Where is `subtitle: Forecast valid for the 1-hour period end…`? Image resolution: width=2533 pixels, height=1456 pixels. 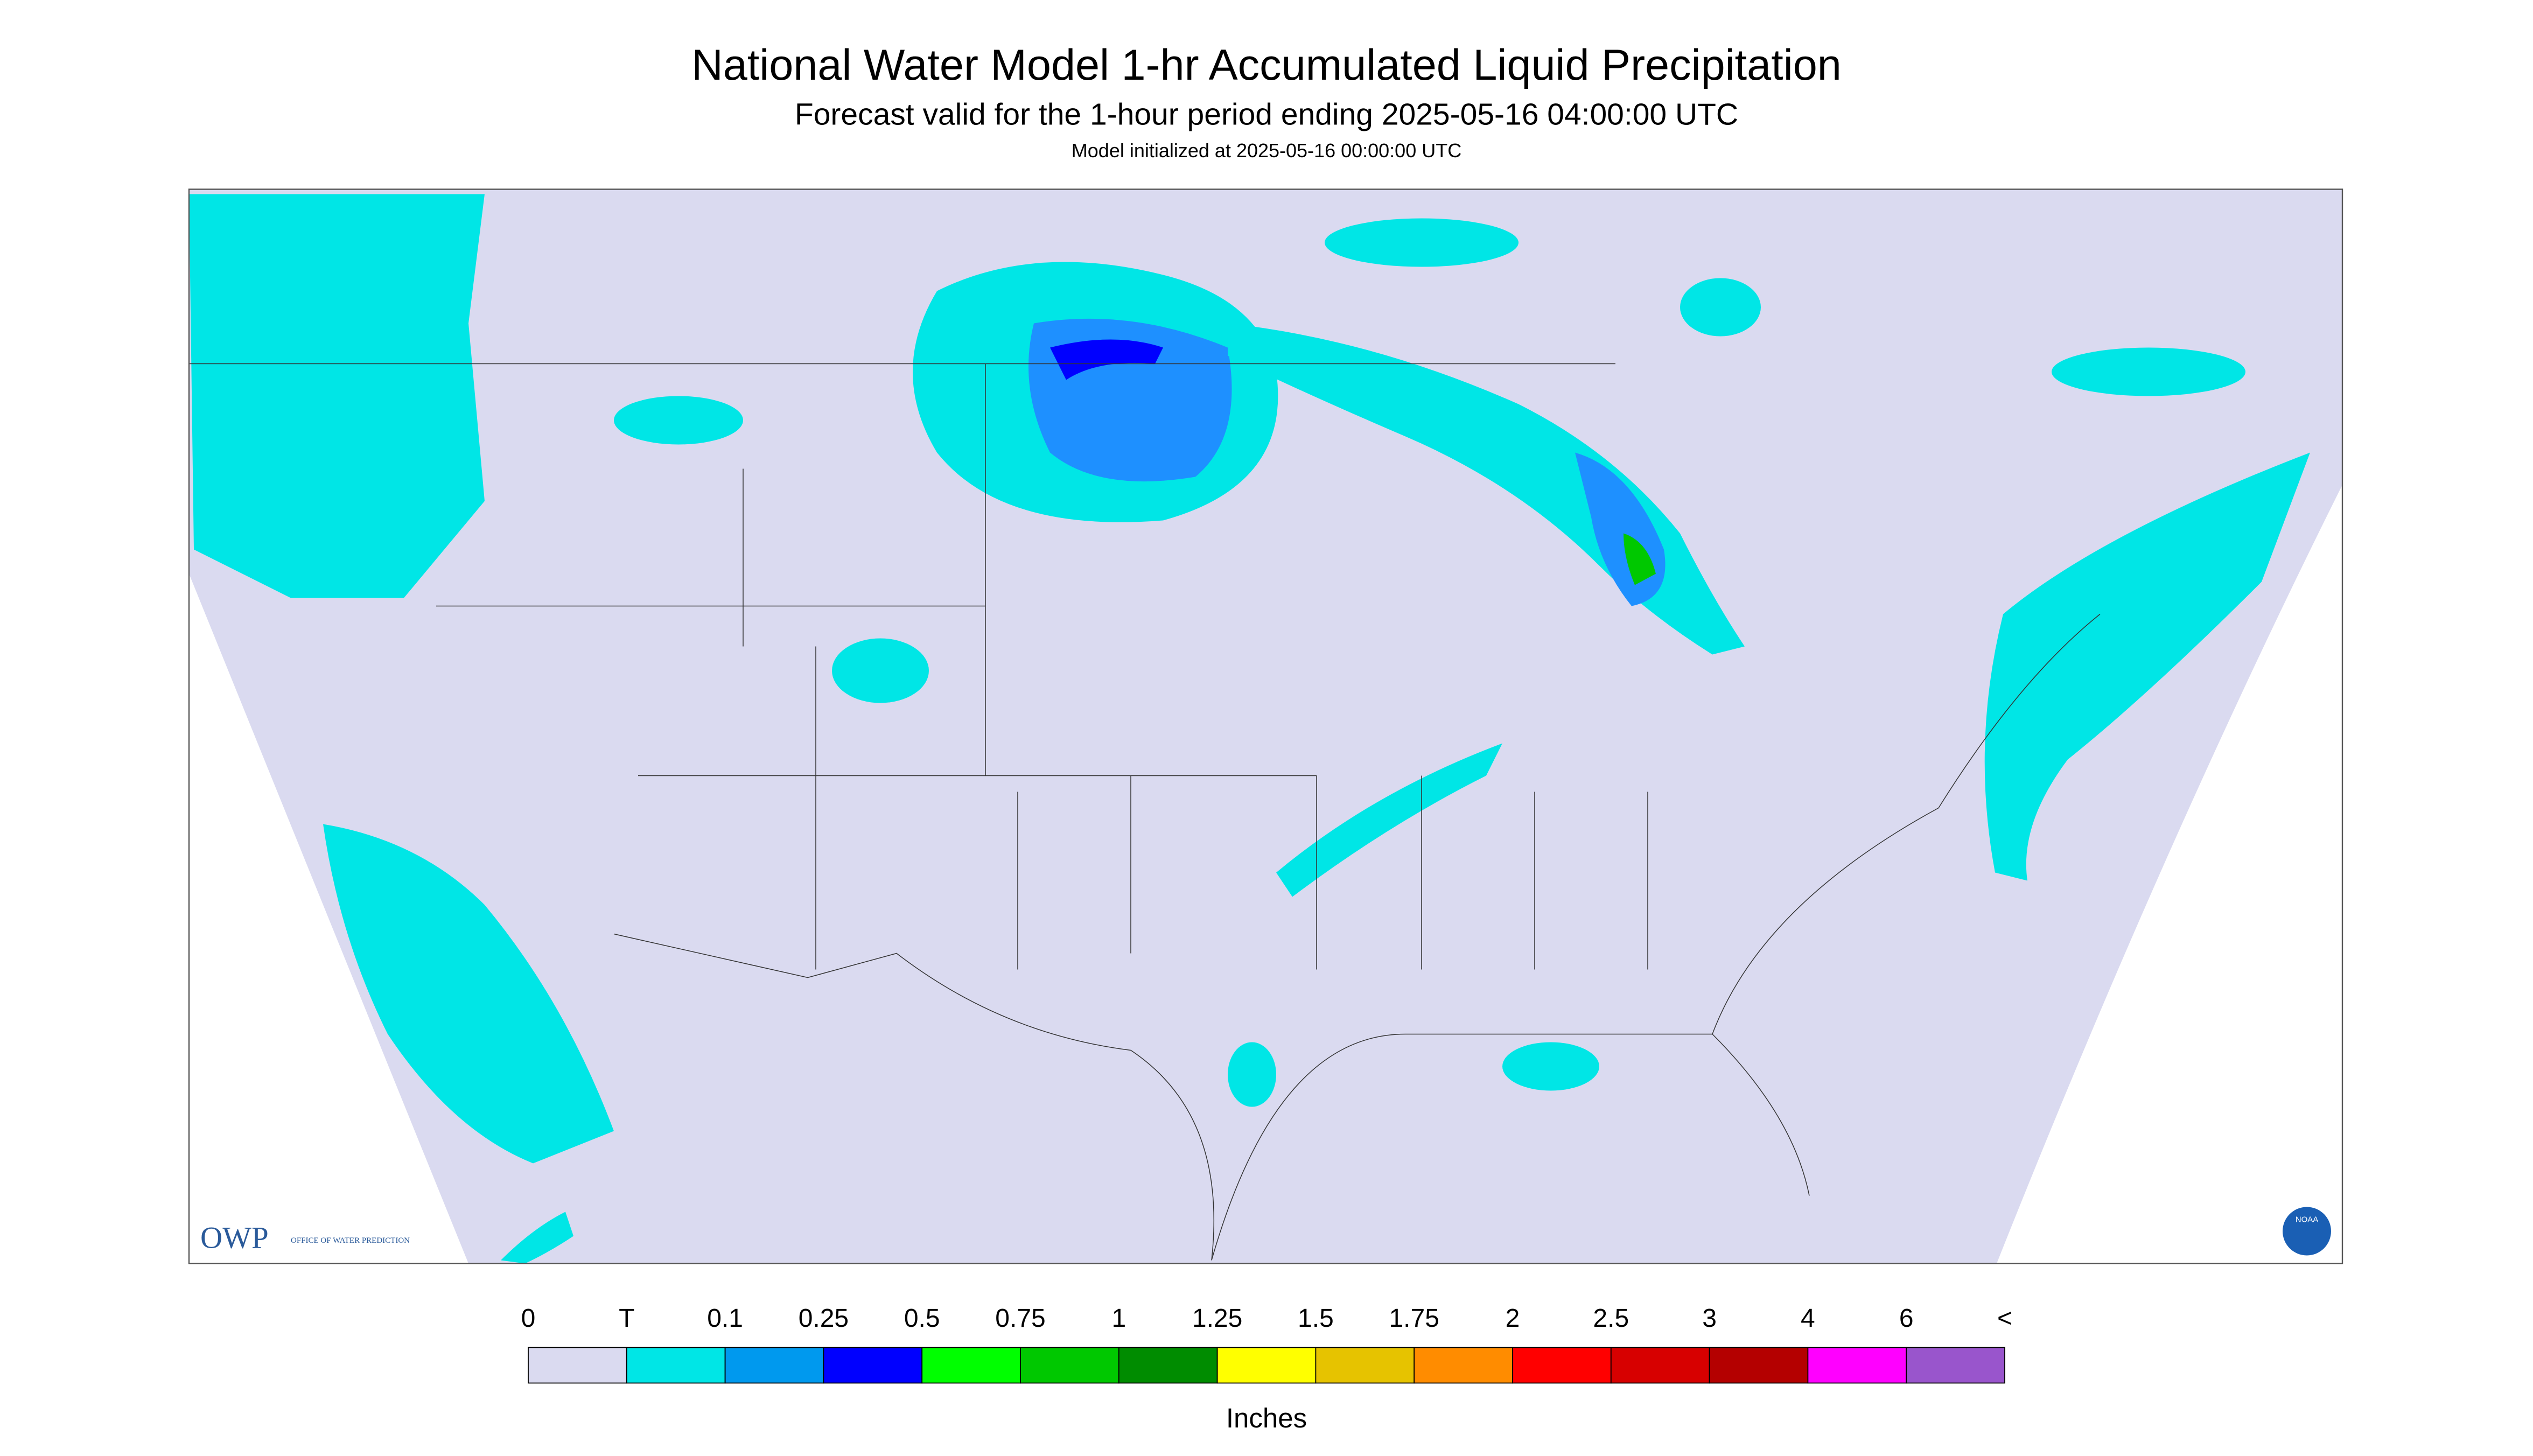 subtitle: Forecast valid for the 1-hour period end… is located at coordinates (1266, 114).